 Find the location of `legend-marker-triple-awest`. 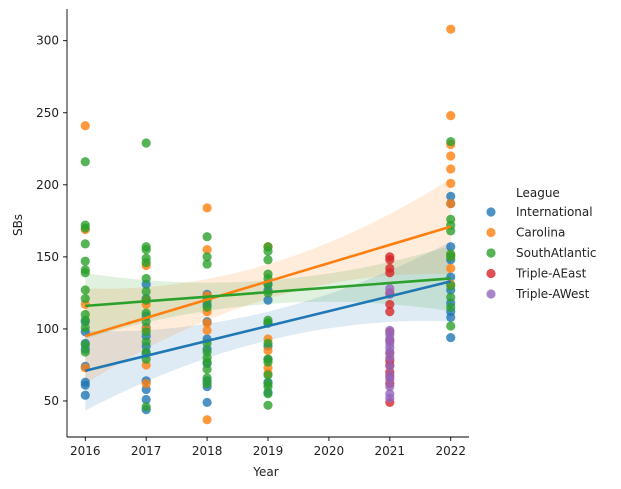

legend-marker-triple-awest is located at coordinates (491, 294).